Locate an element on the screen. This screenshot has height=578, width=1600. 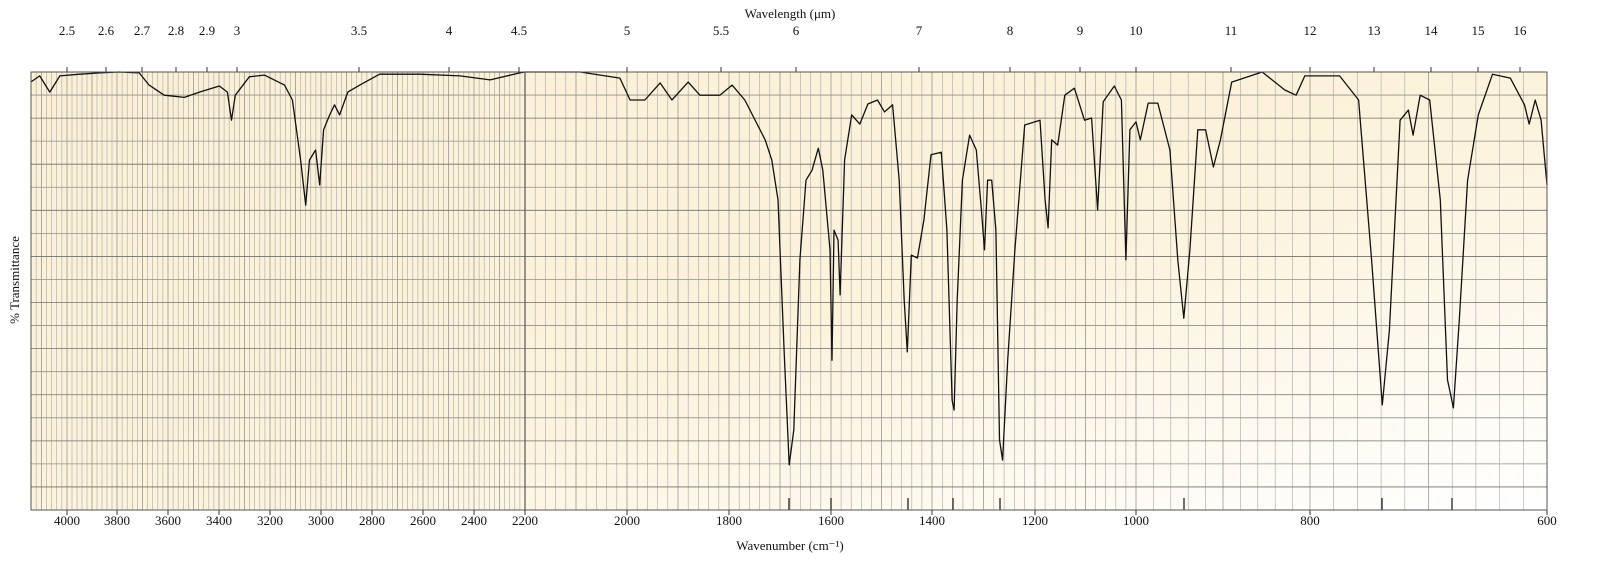
x-tick-label: 3000 is located at coordinates (321, 520).